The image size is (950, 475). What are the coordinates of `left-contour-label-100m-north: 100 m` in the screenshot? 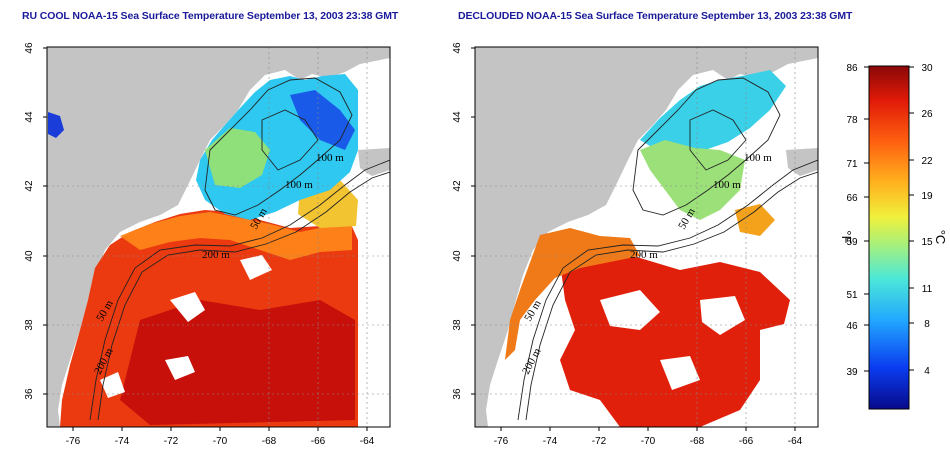 It's located at (330, 158).